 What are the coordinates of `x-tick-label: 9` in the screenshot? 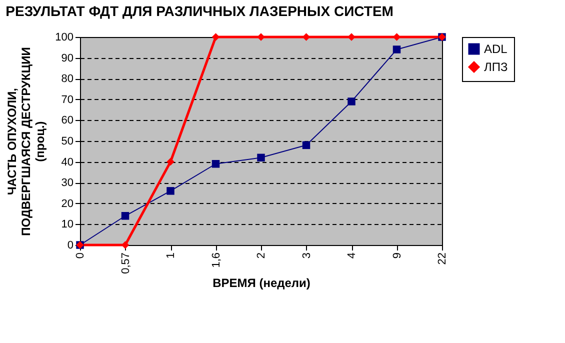 It's located at (397, 255).